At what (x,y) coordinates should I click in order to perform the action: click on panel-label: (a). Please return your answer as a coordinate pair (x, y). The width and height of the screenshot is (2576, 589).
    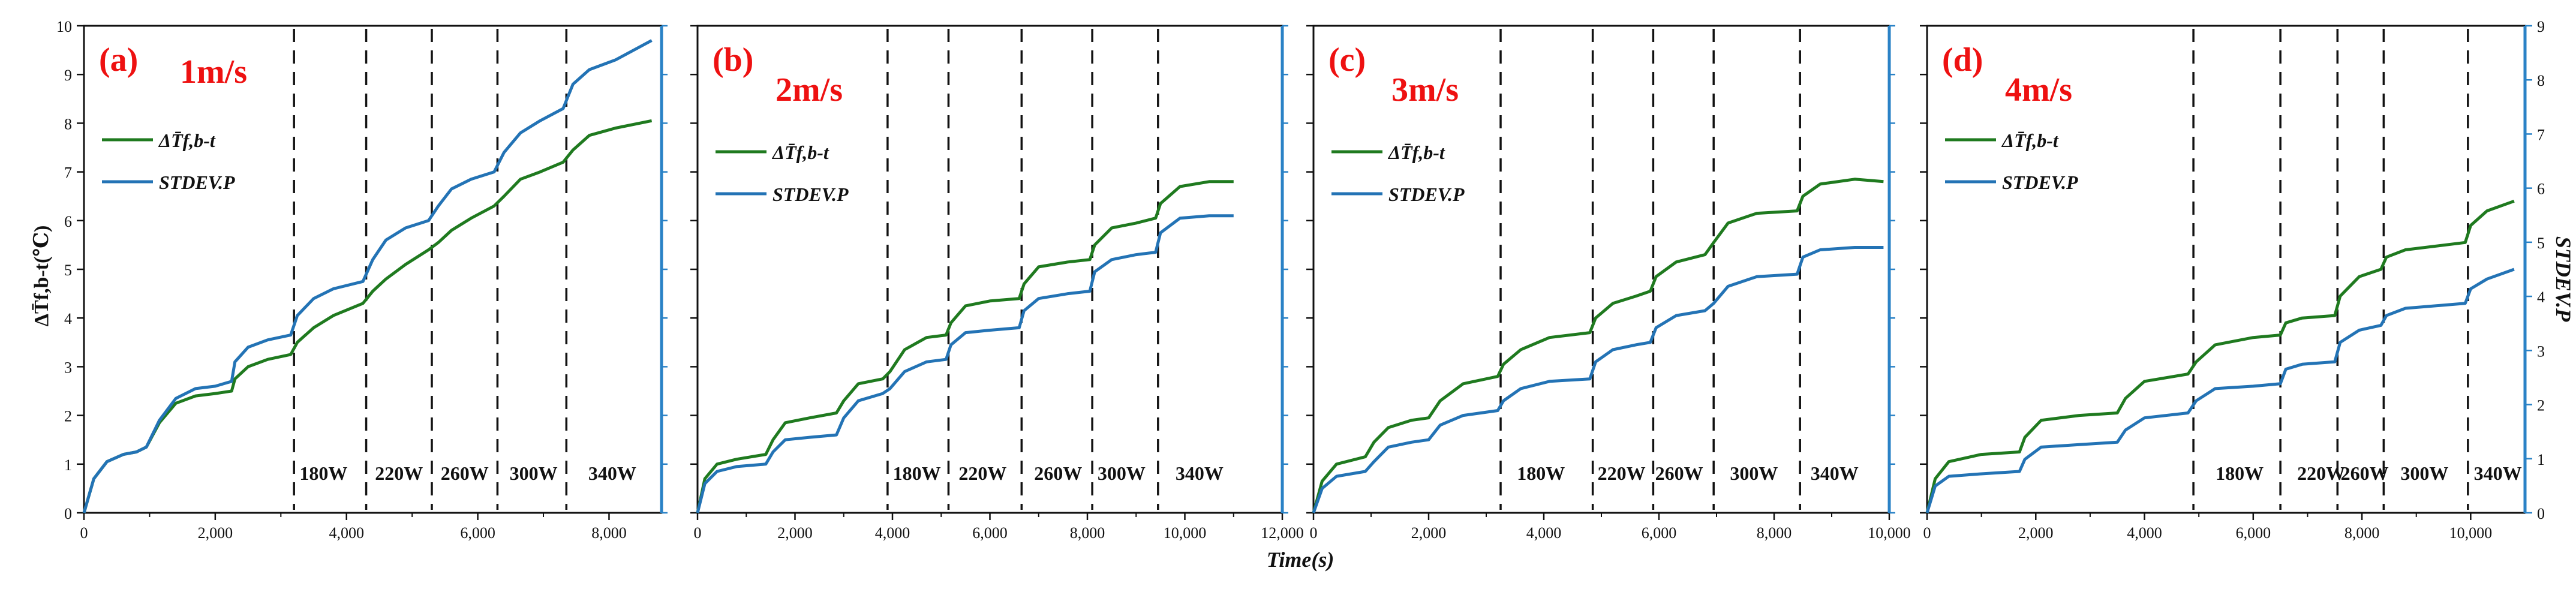
    Looking at the image, I should click on (119, 60).